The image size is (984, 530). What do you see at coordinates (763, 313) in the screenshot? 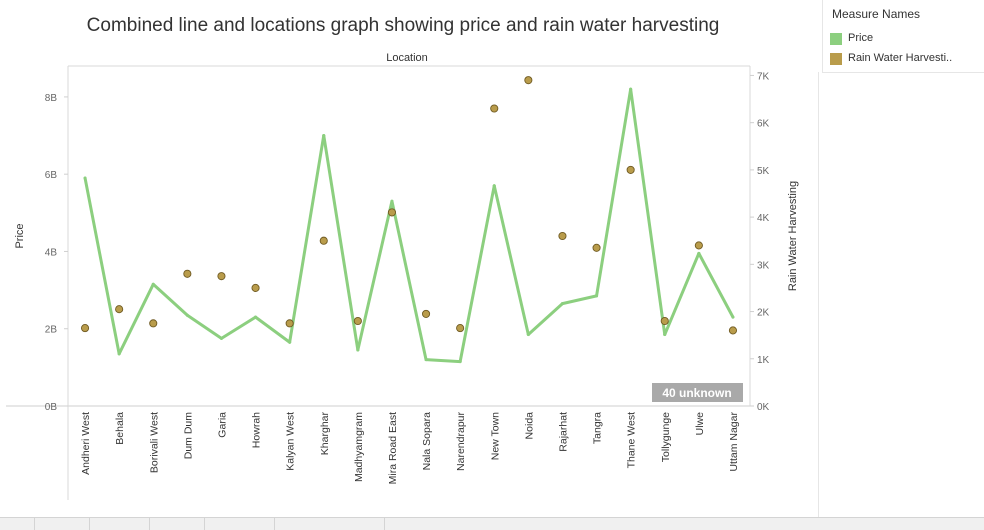
I see `right-axis-tick-label: 2K` at bounding box center [763, 313].